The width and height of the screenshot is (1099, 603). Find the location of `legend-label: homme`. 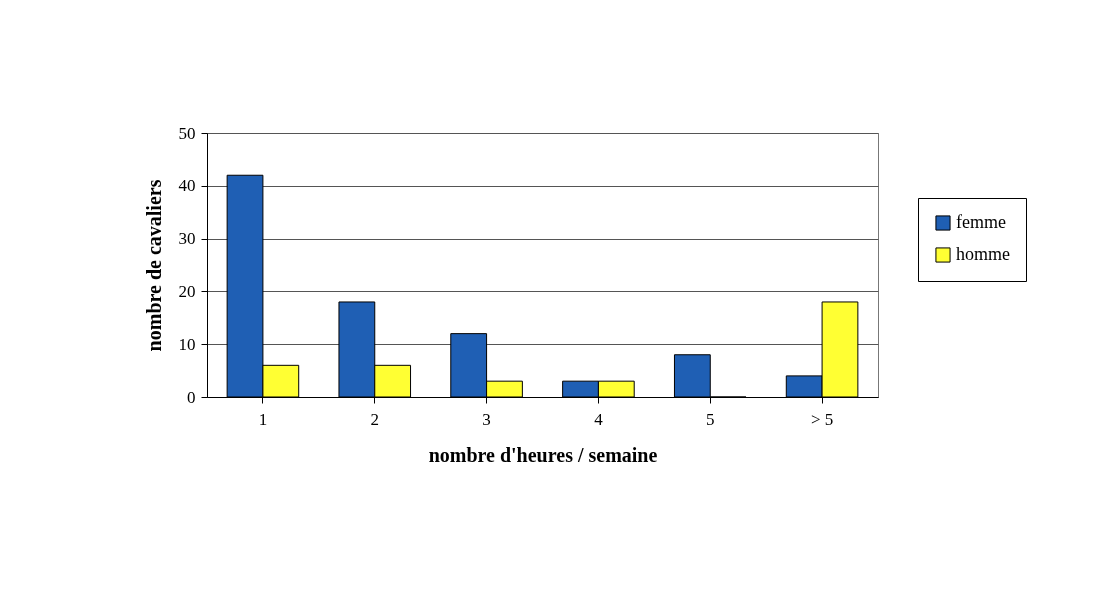

legend-label: homme is located at coordinates (983, 254).